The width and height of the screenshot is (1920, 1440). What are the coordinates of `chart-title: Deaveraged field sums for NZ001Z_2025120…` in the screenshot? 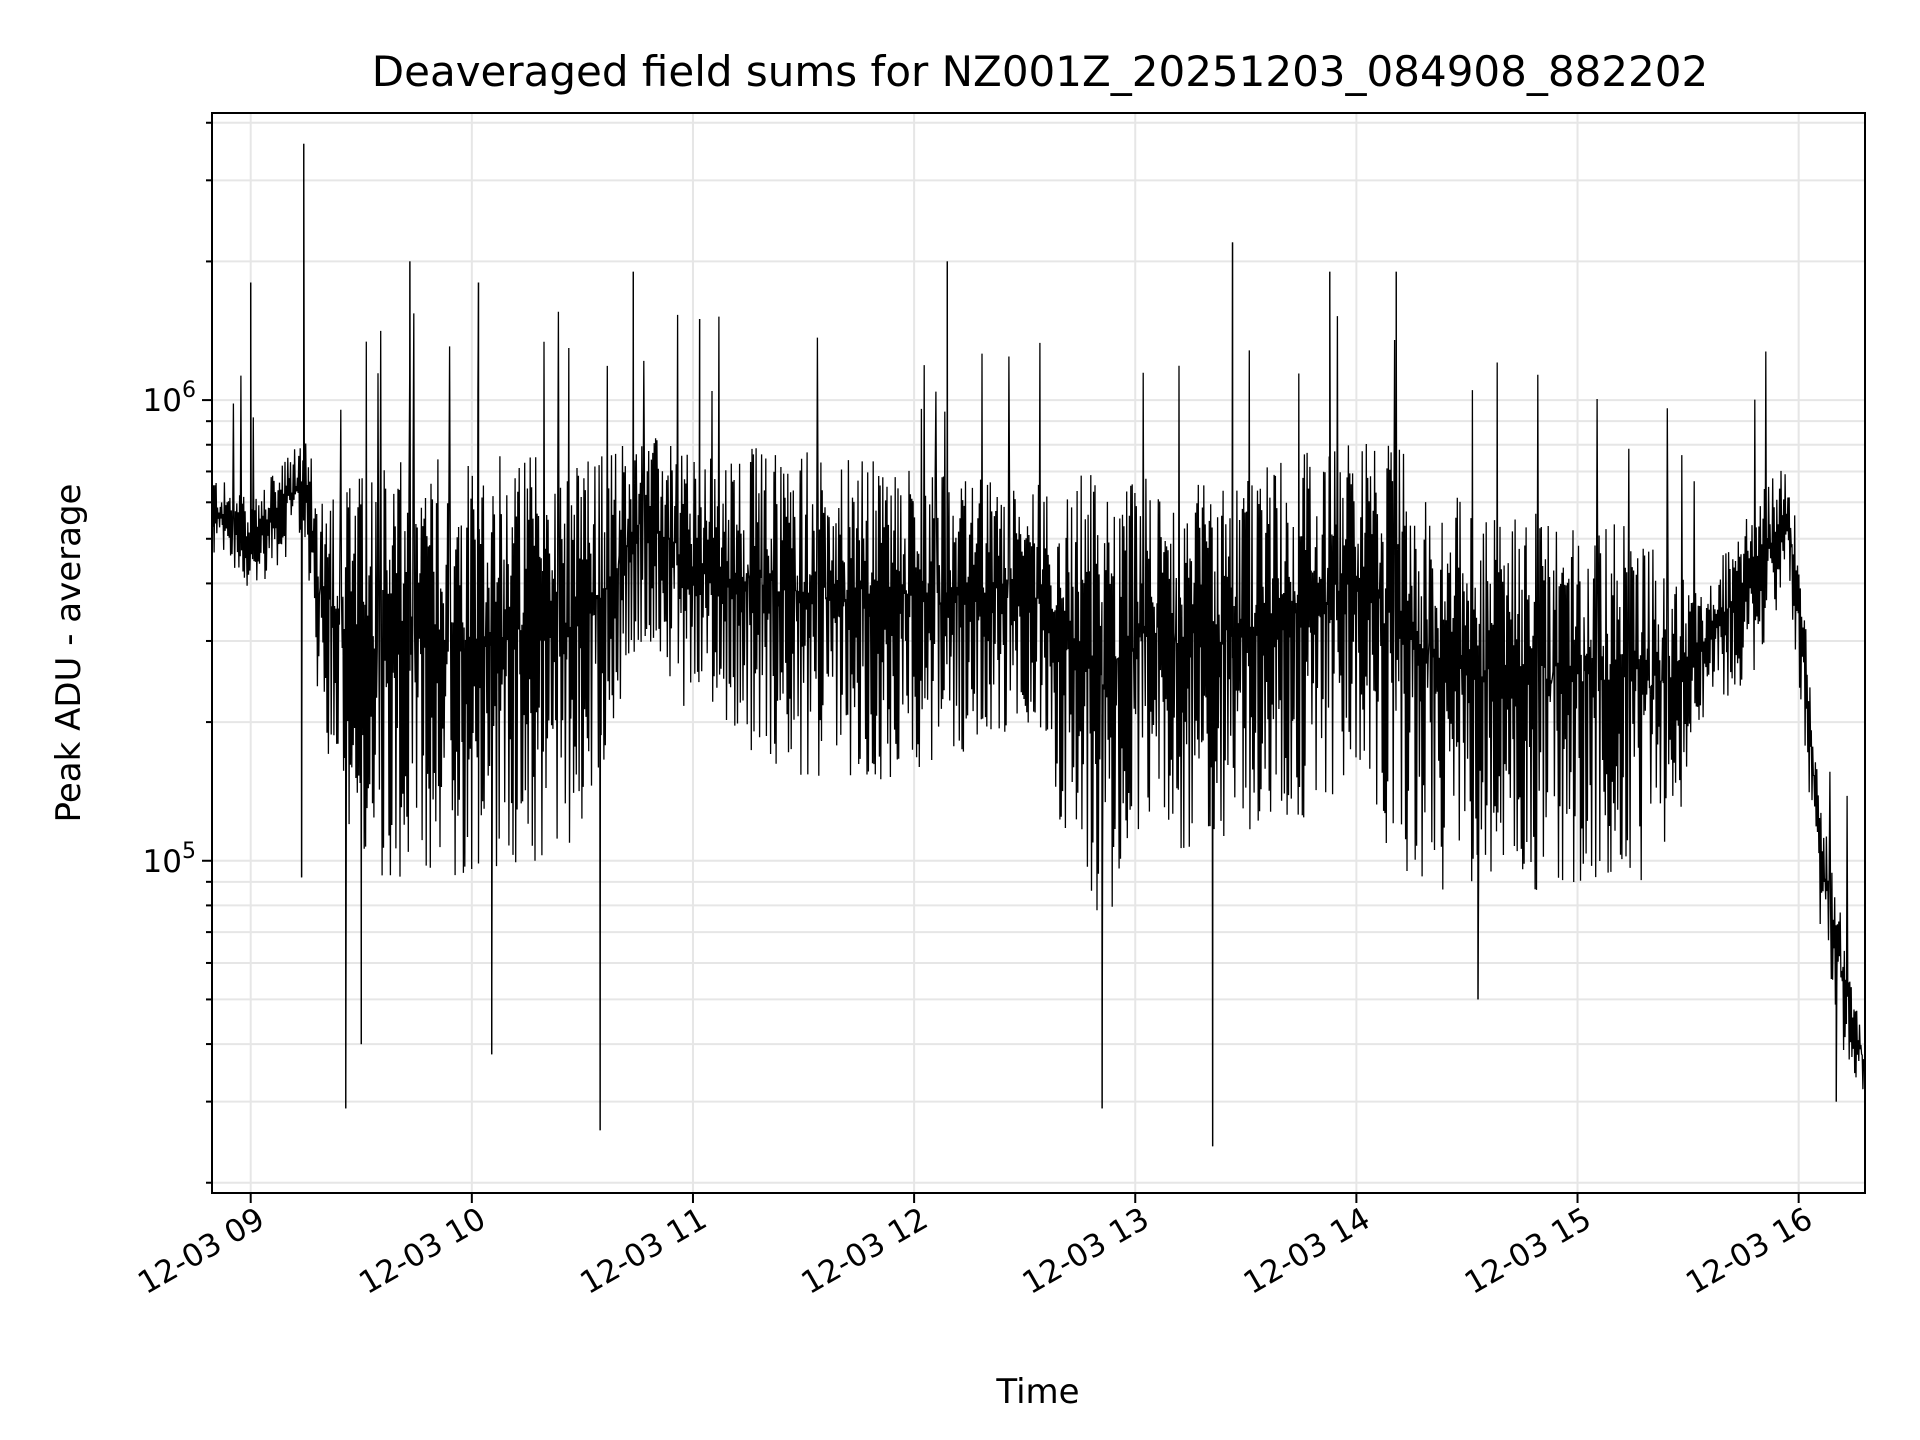 It's located at (1040, 71).